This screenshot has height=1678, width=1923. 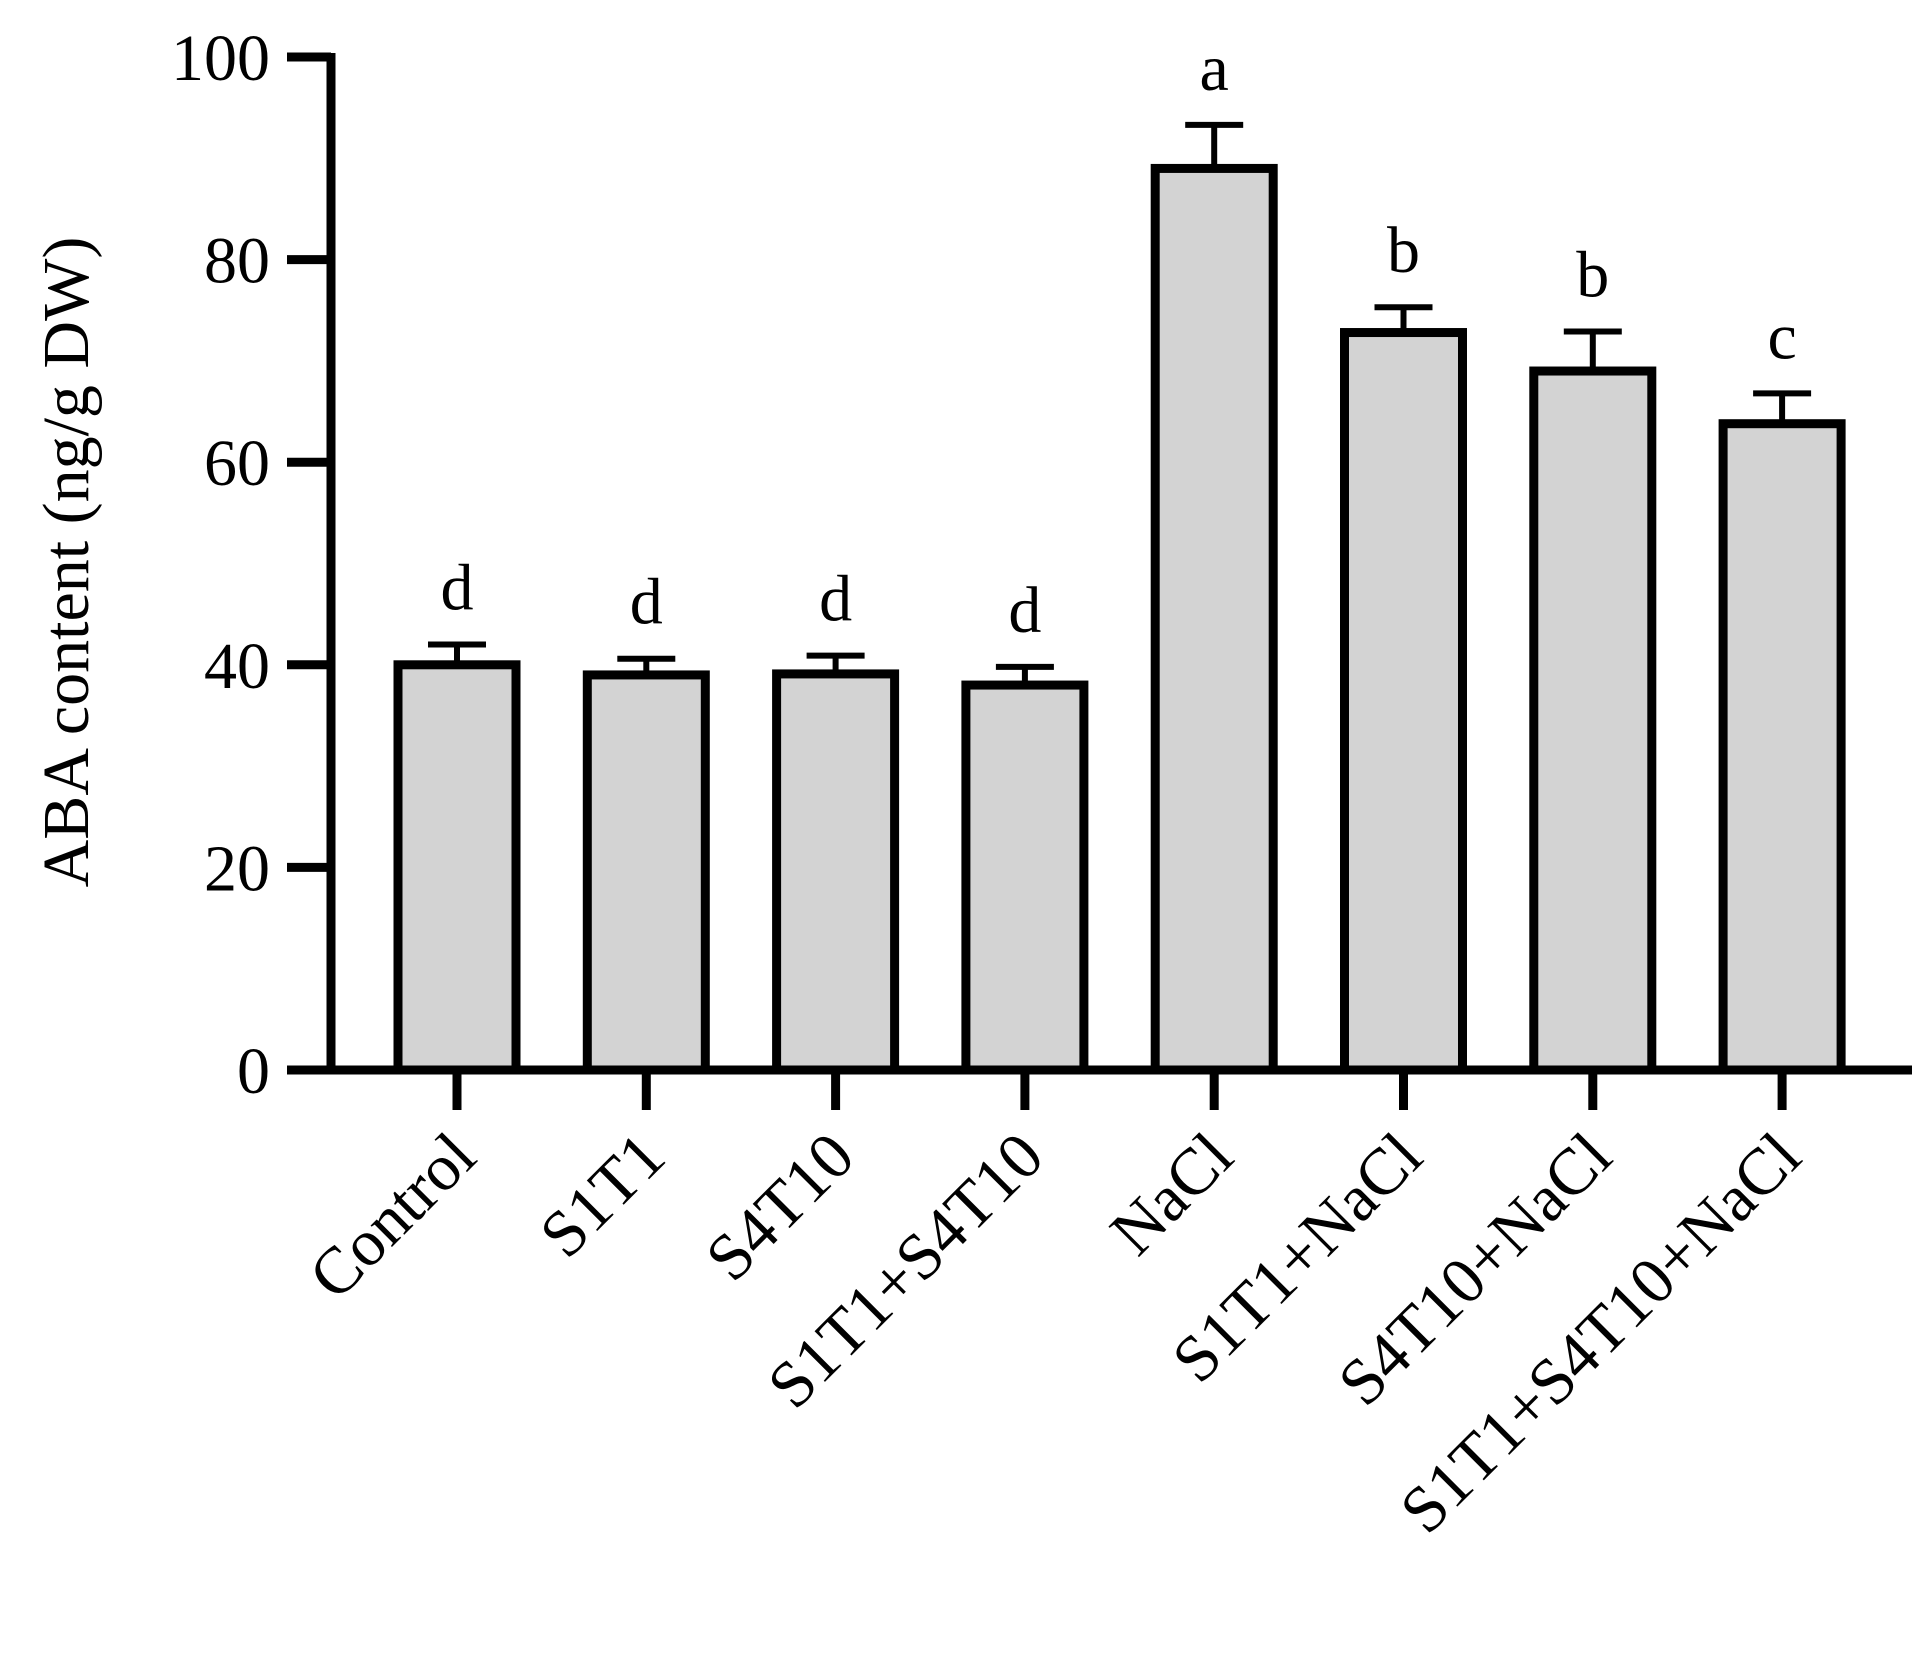 What do you see at coordinates (780, 1207) in the screenshot?
I see `category-label: S4T10` at bounding box center [780, 1207].